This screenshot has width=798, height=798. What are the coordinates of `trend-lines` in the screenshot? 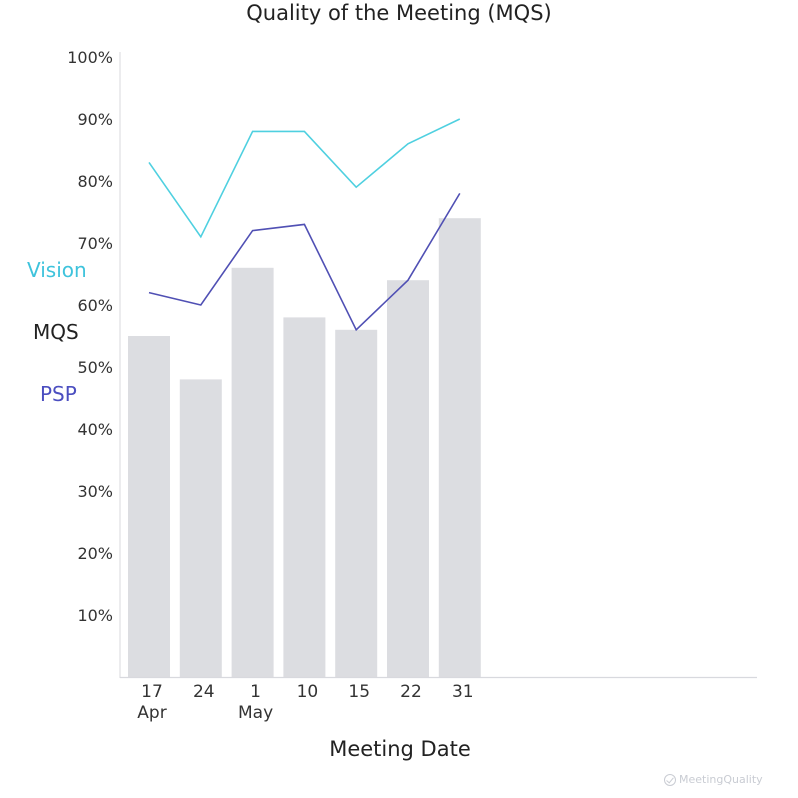 It's located at (304, 225).